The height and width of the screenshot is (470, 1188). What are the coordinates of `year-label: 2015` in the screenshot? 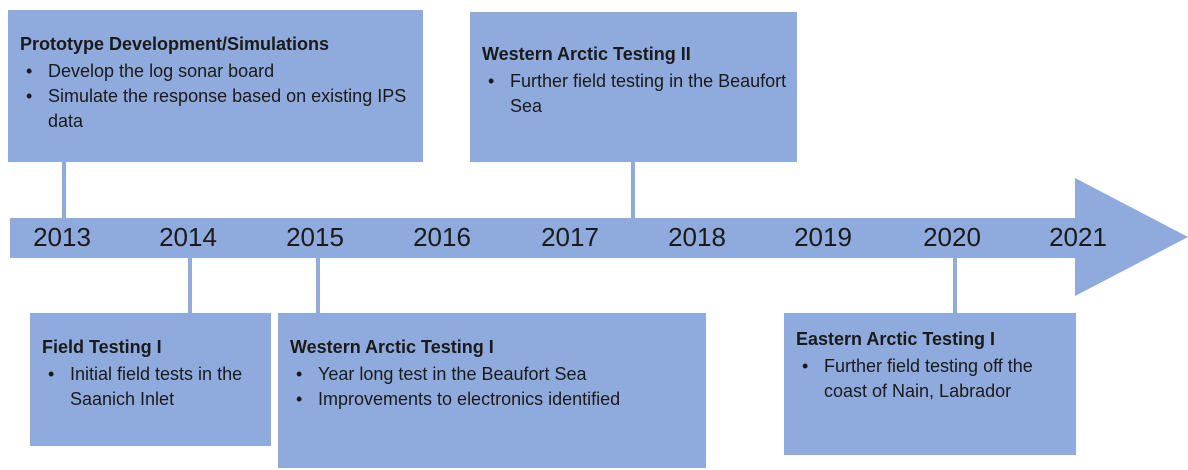 It's located at (315, 237).